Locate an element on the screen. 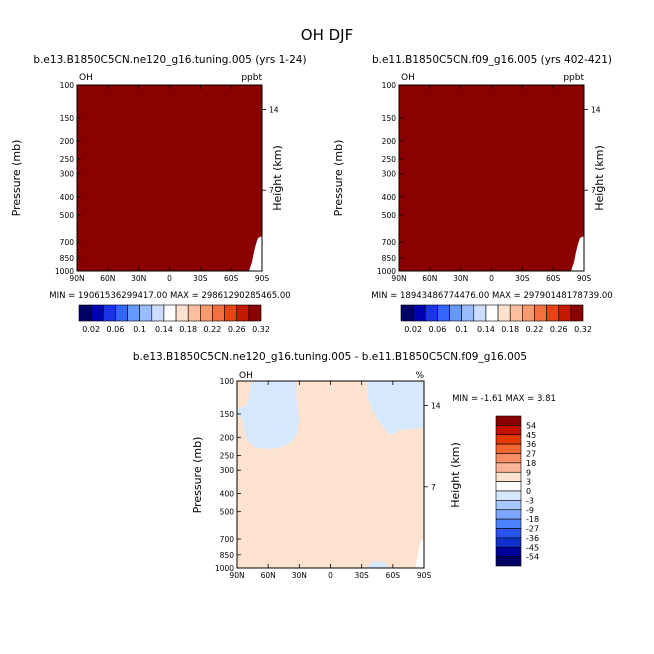 The image size is (654, 654). panel-1-field is located at coordinates (169, 178).